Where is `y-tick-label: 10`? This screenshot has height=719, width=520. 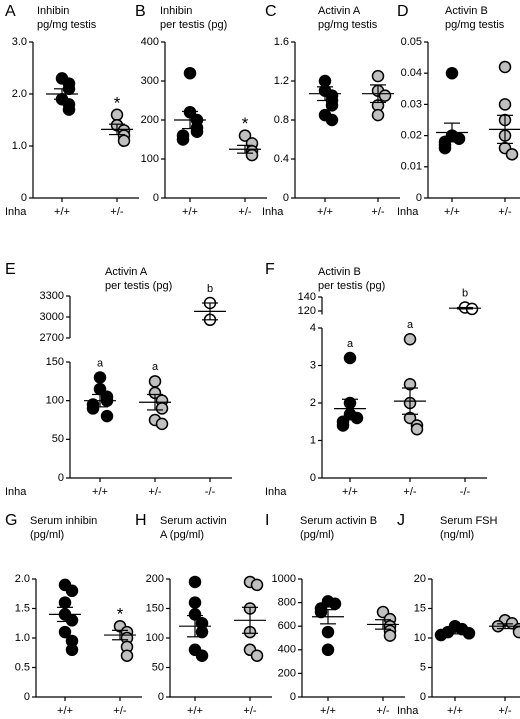
y-tick-label: 10 is located at coordinates (420, 638).